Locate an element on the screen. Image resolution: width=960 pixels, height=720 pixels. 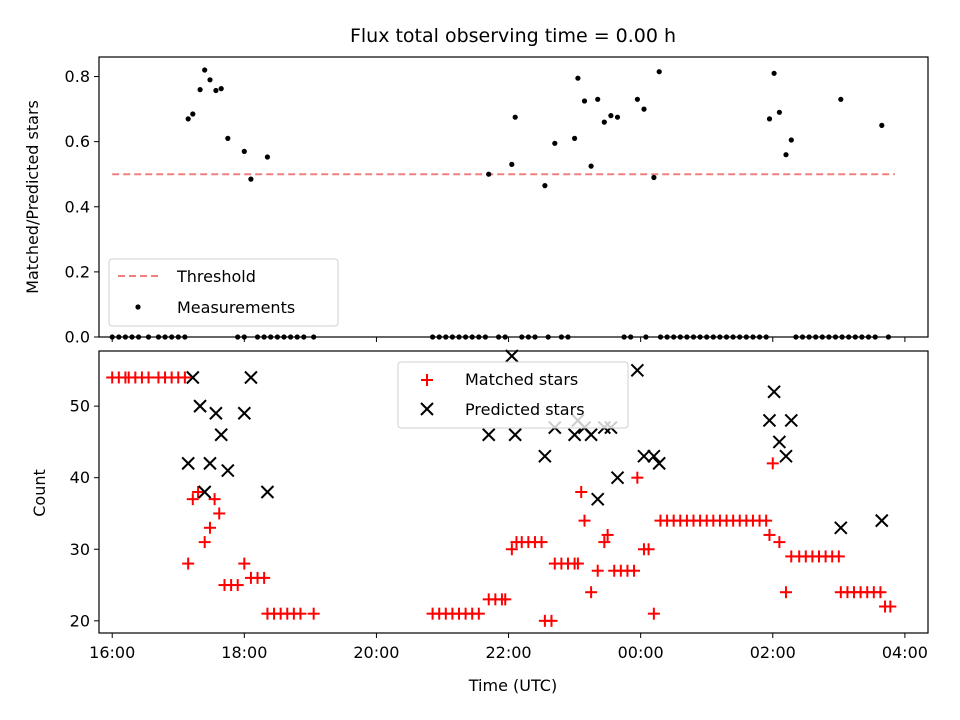
count-y-tick-label: 50 is located at coordinates (80, 406).